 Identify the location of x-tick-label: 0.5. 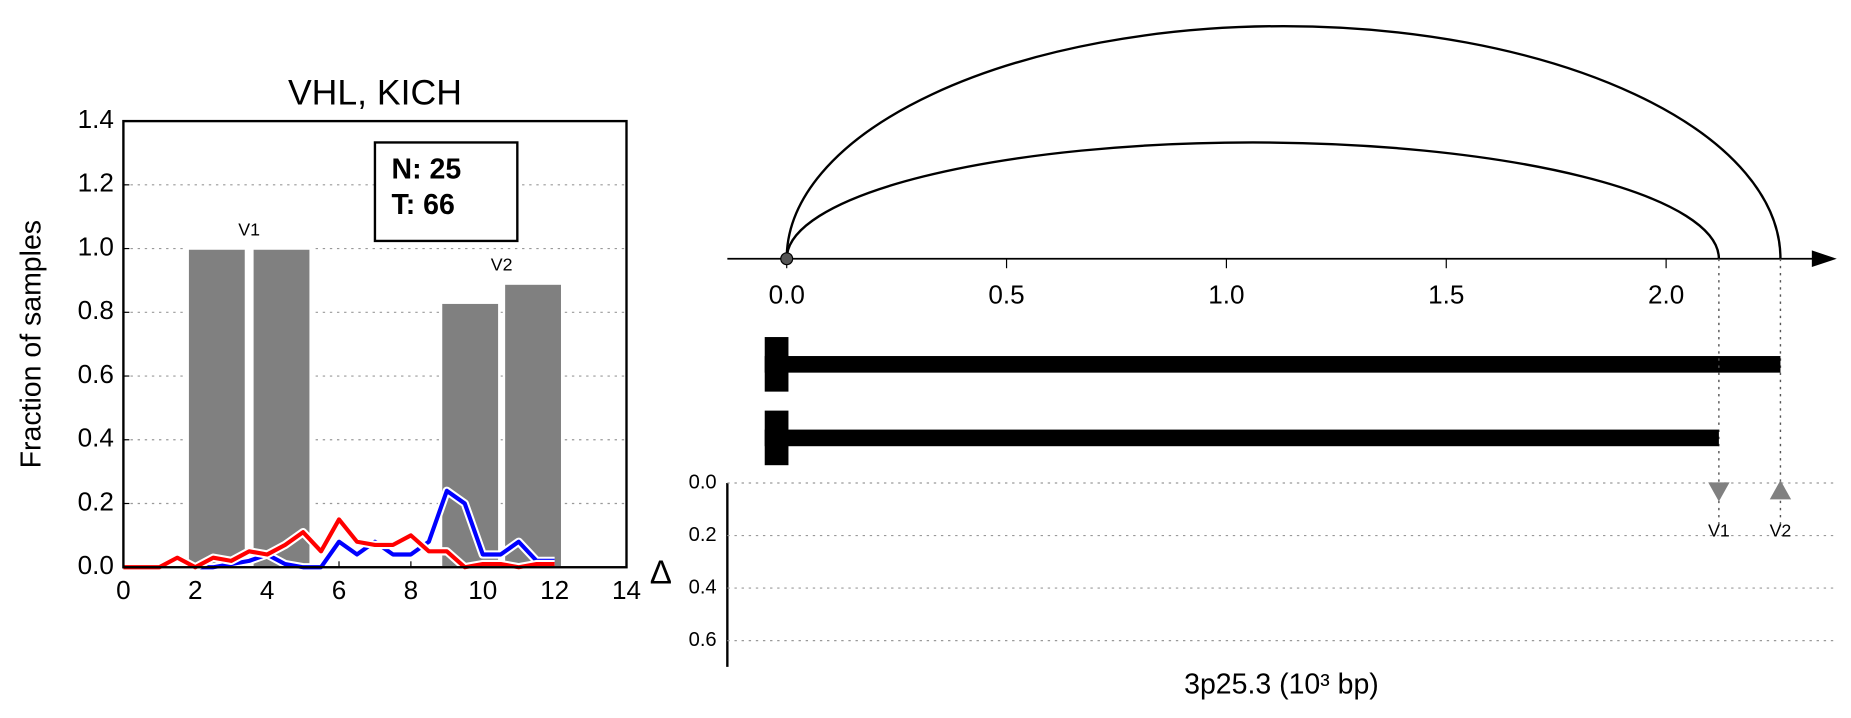
(1006, 295).